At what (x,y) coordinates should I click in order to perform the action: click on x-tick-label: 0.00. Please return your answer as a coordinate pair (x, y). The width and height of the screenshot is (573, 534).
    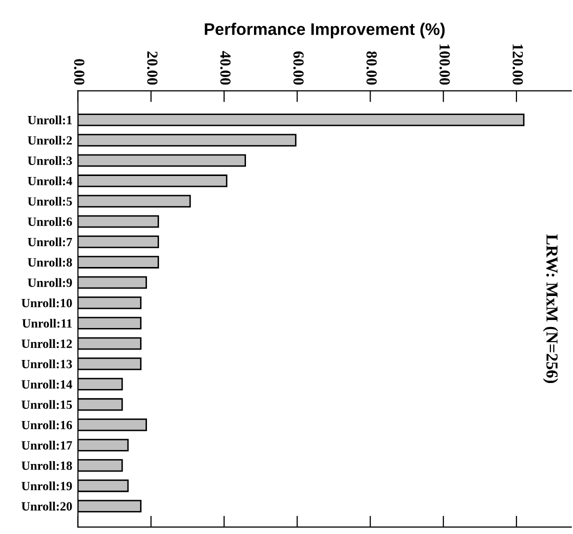
    Looking at the image, I should click on (79, 72).